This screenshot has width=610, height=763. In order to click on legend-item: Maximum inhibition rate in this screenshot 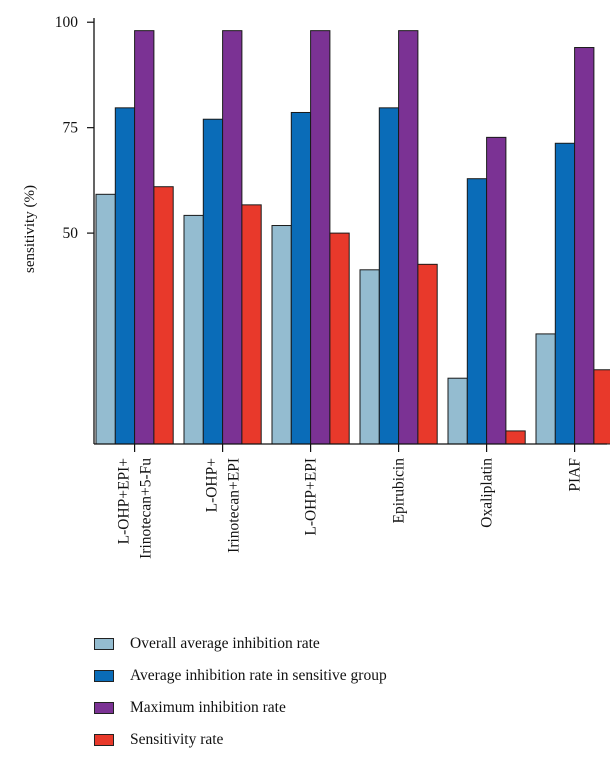, I will do `click(240, 708)`.